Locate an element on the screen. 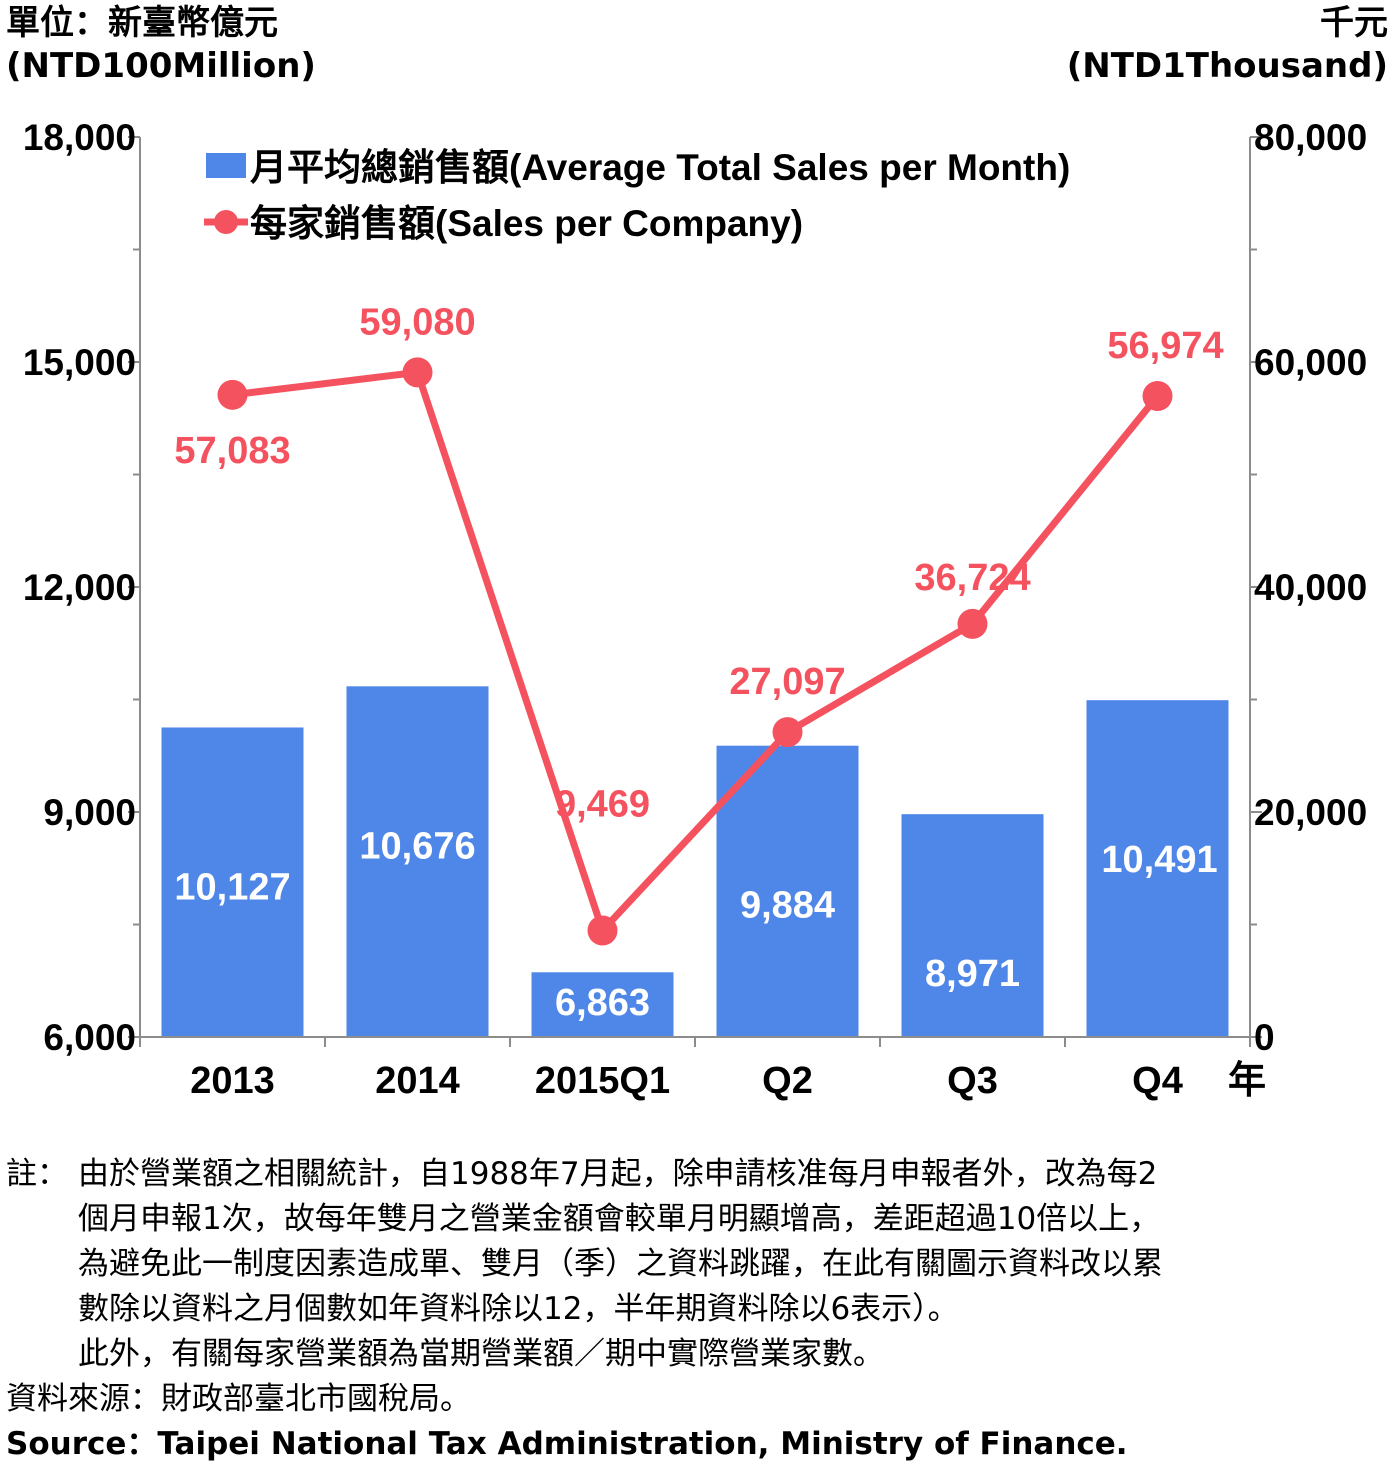  bar-value-label: 10,491 is located at coordinates (1159, 860).